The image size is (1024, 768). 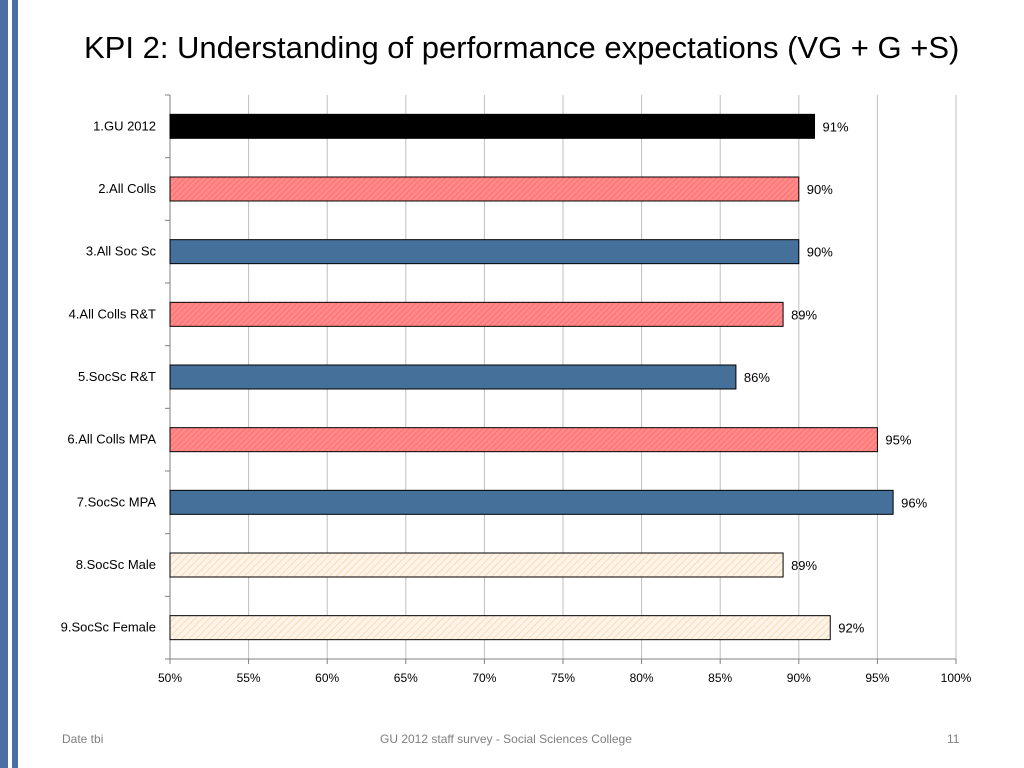 I want to click on x-tick-label: 65%, so click(x=406, y=678).